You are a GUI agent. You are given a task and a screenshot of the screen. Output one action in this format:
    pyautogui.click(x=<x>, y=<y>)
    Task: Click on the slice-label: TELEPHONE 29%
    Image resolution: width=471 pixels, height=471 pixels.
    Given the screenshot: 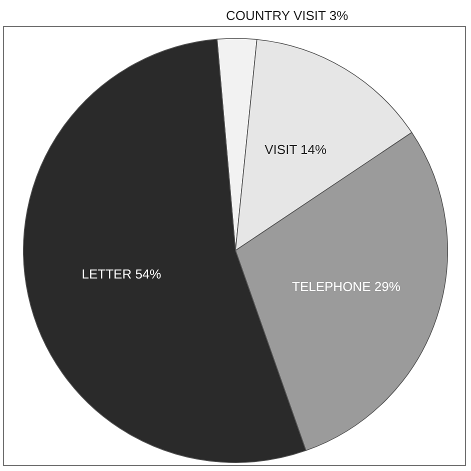 What is the action you would take?
    pyautogui.click(x=346, y=286)
    